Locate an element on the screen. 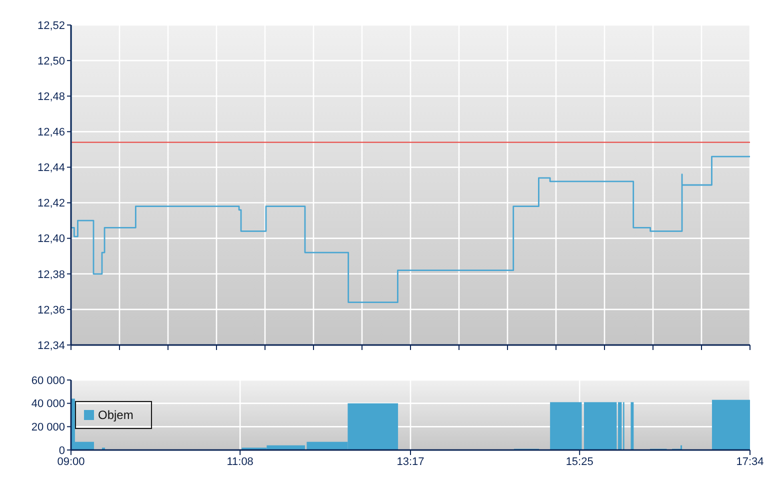 The image size is (780, 490). y-tick-label: 0 is located at coordinates (61, 450).